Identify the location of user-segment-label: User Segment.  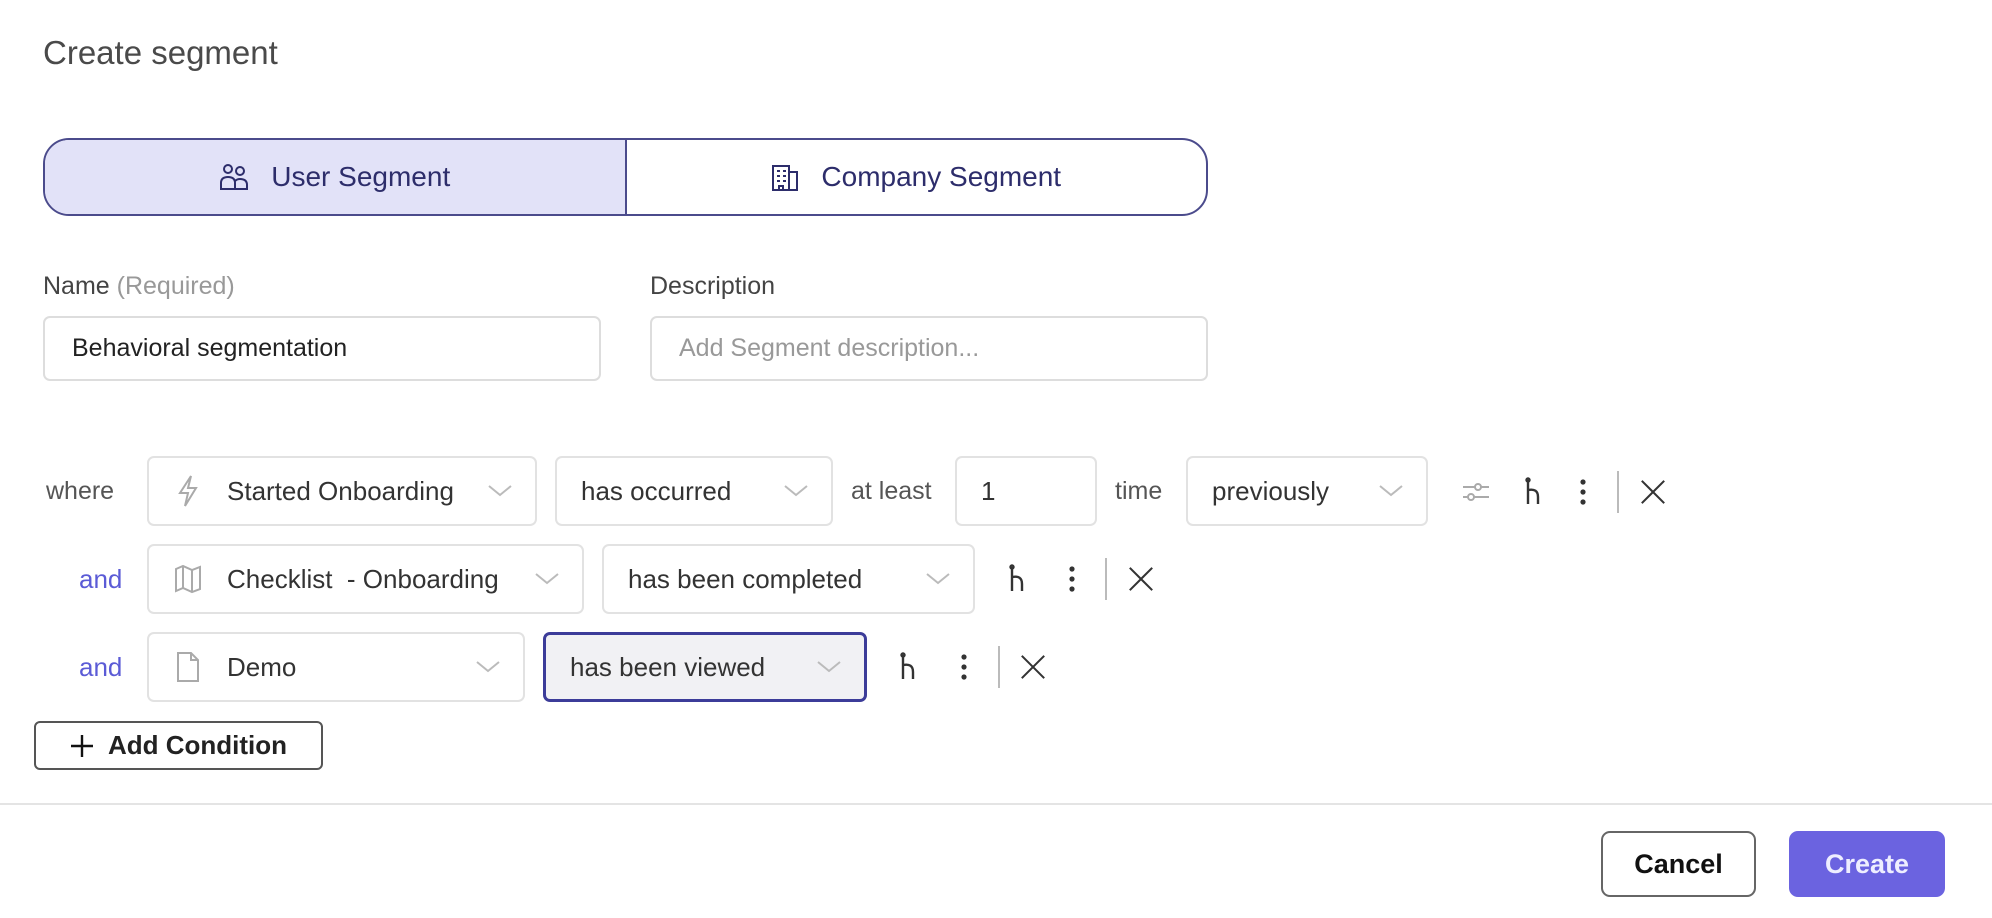
(361, 176).